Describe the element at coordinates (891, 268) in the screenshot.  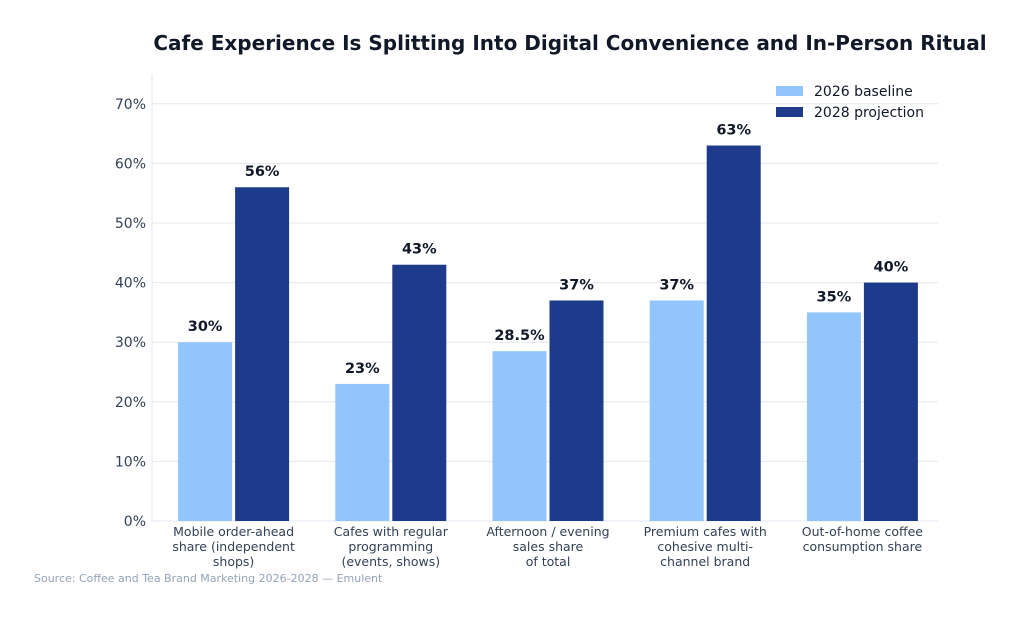
I see `data-label: 40%` at that location.